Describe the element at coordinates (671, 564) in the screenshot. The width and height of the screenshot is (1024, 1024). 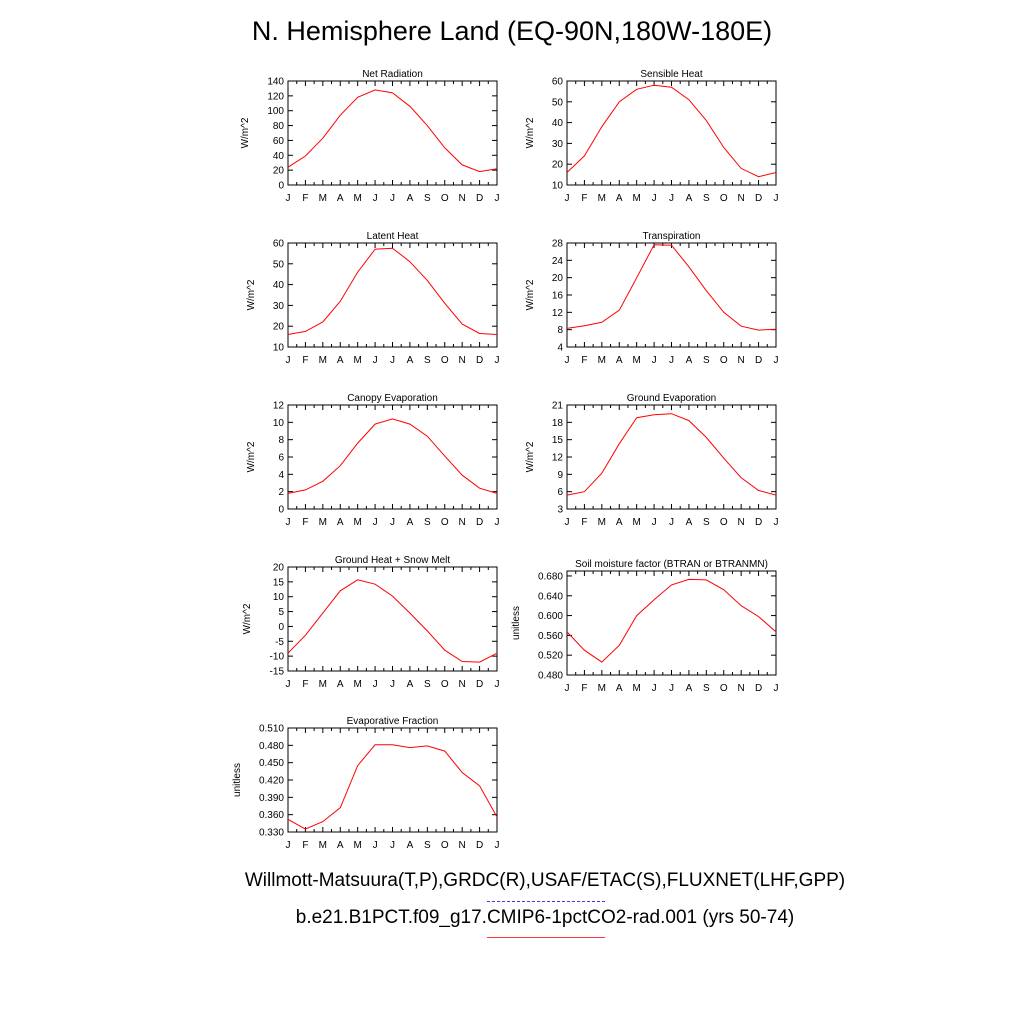
I see `panel-title: Soil moisture factor (BTRAN or BTRANMN)` at that location.